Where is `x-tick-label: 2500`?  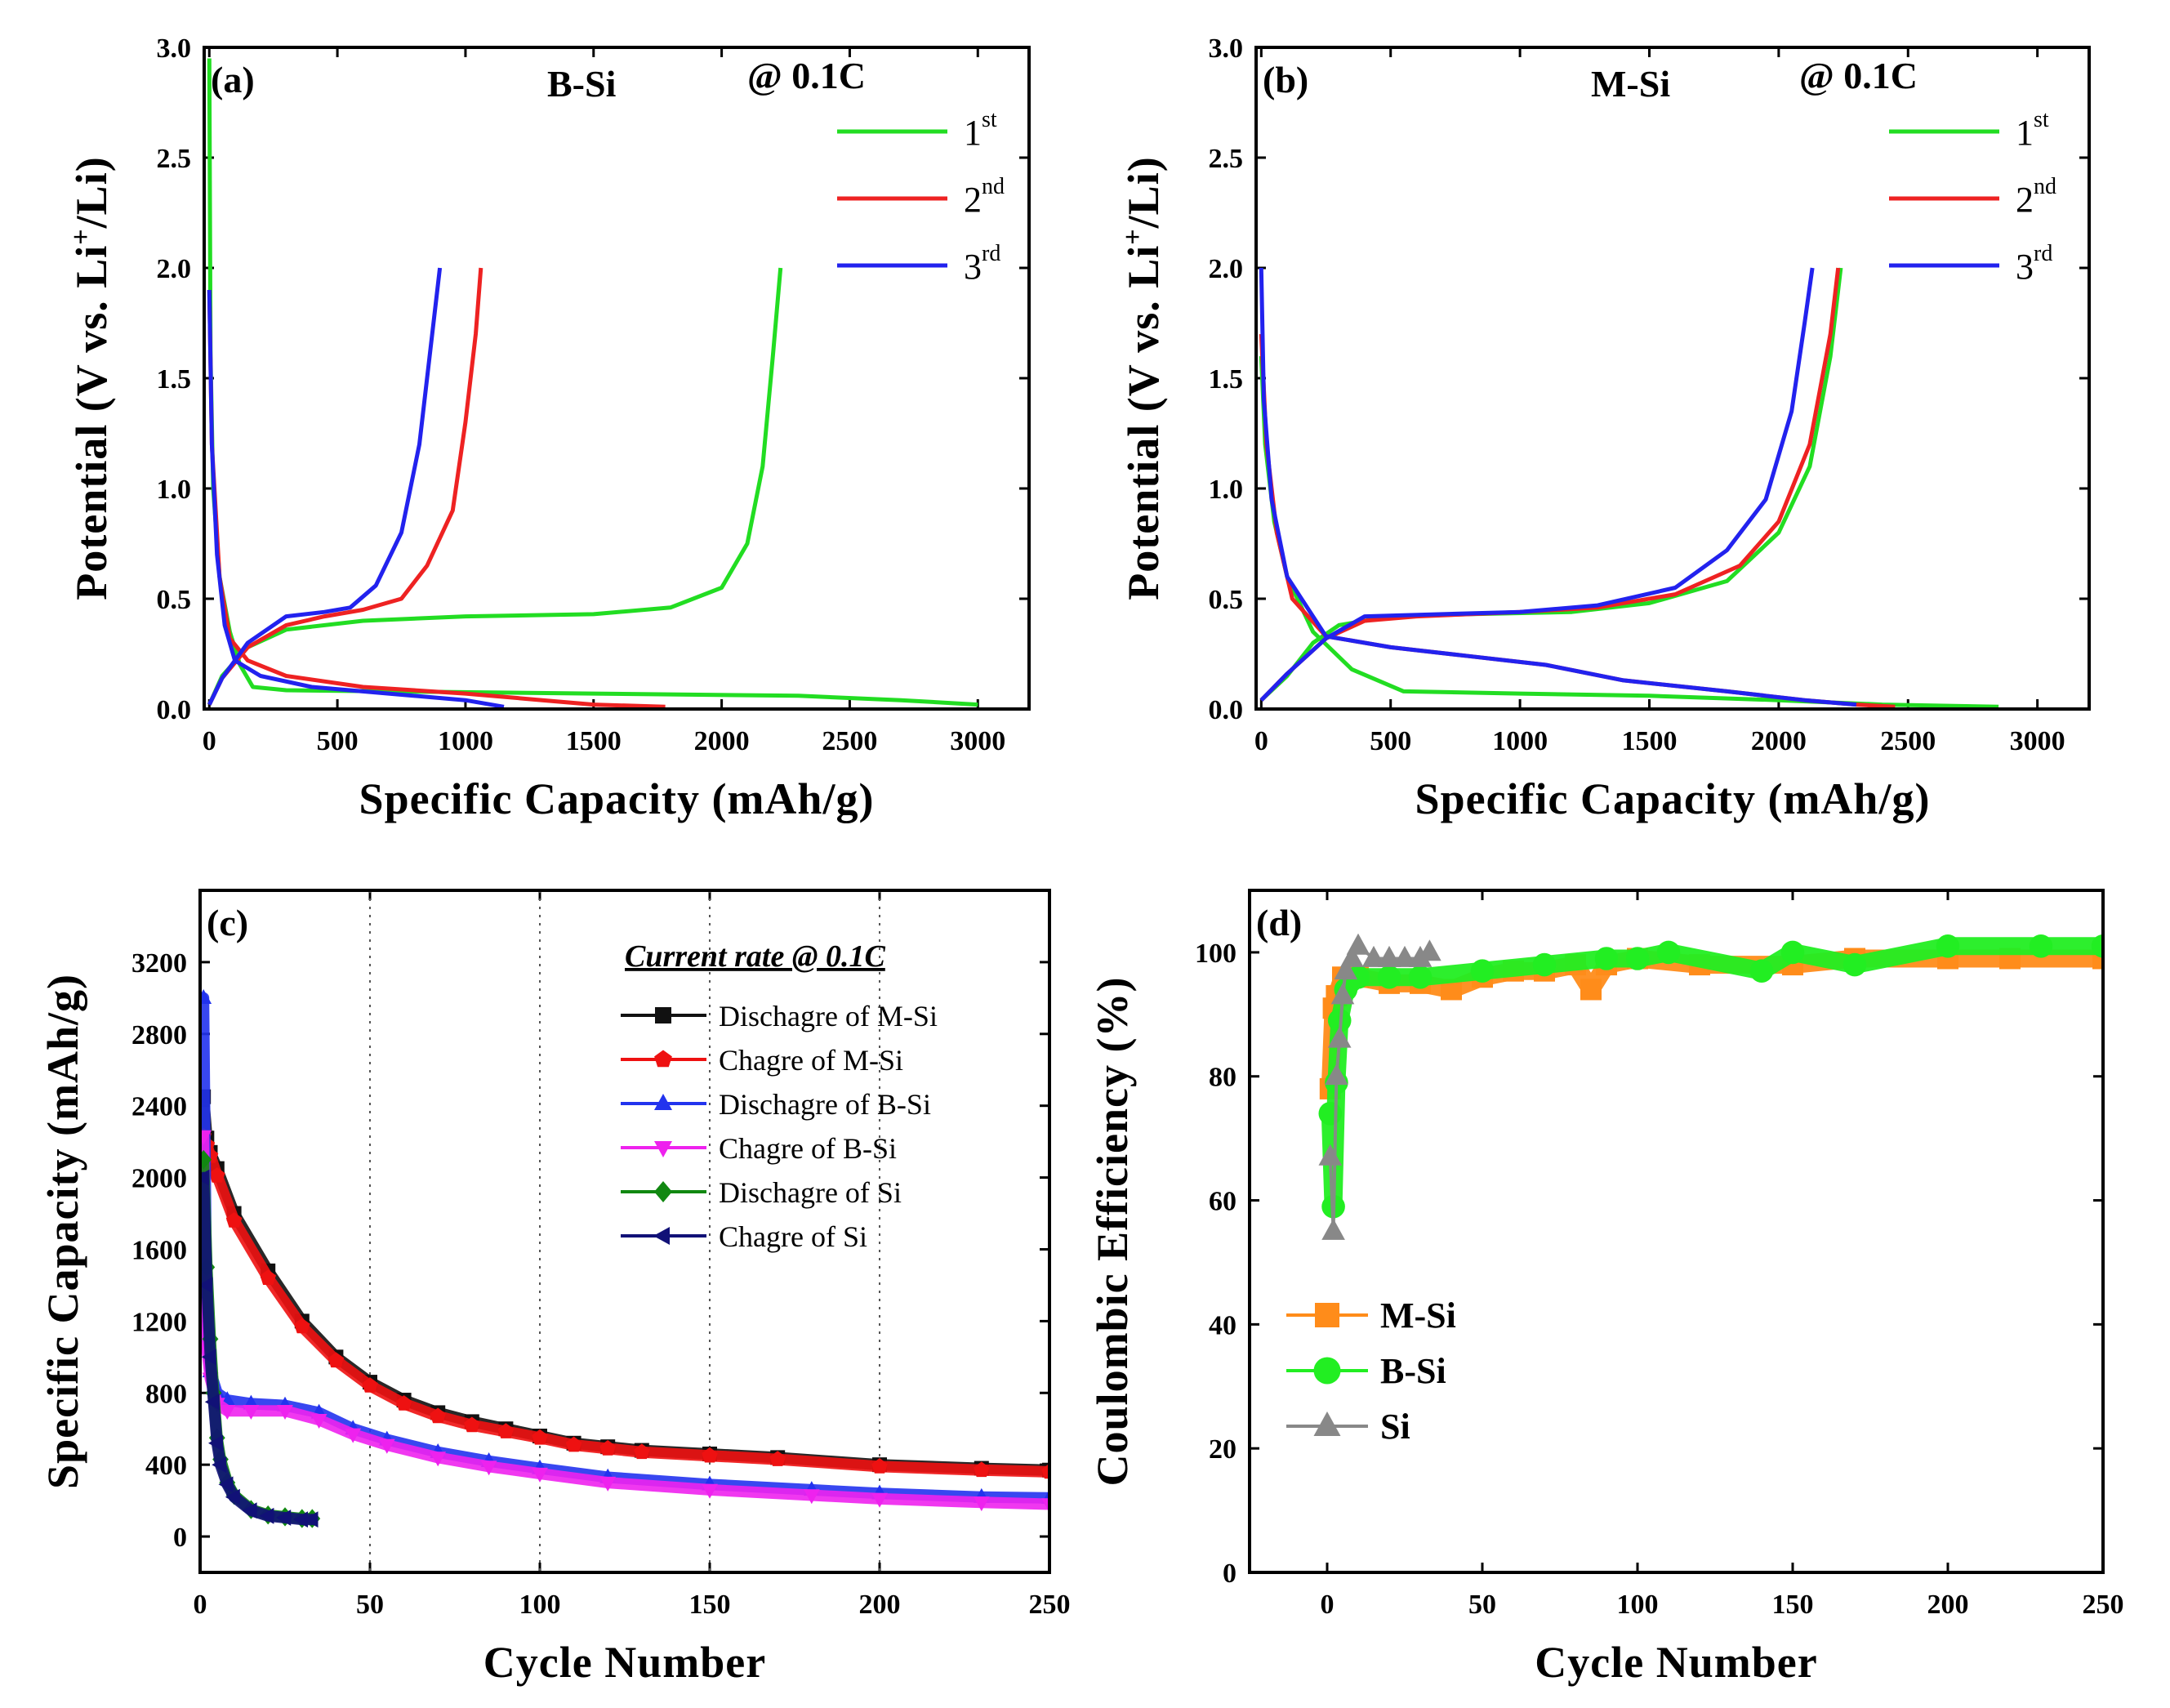 x-tick-label: 2500 is located at coordinates (850, 741).